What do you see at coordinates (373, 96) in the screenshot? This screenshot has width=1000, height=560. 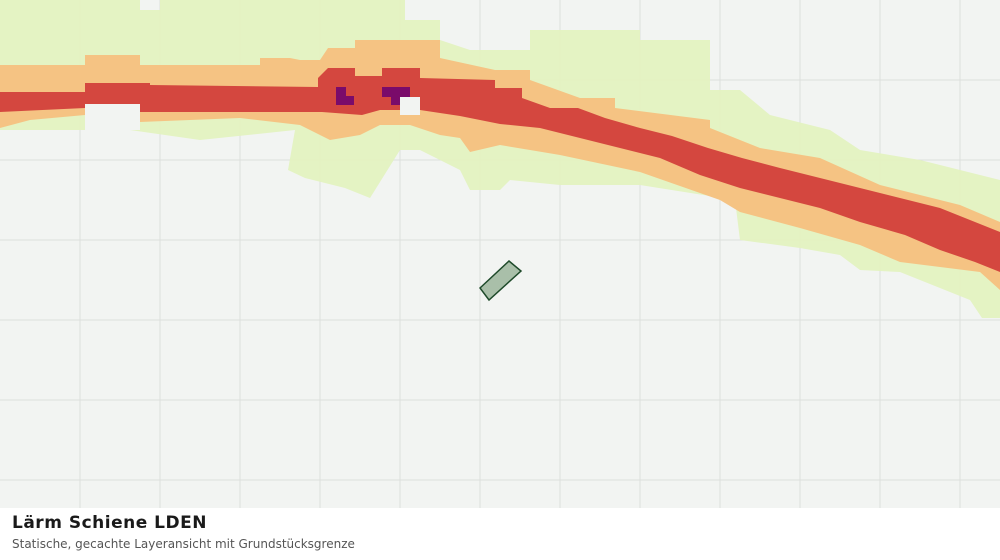 I see `noise-zone-very-high` at bounding box center [373, 96].